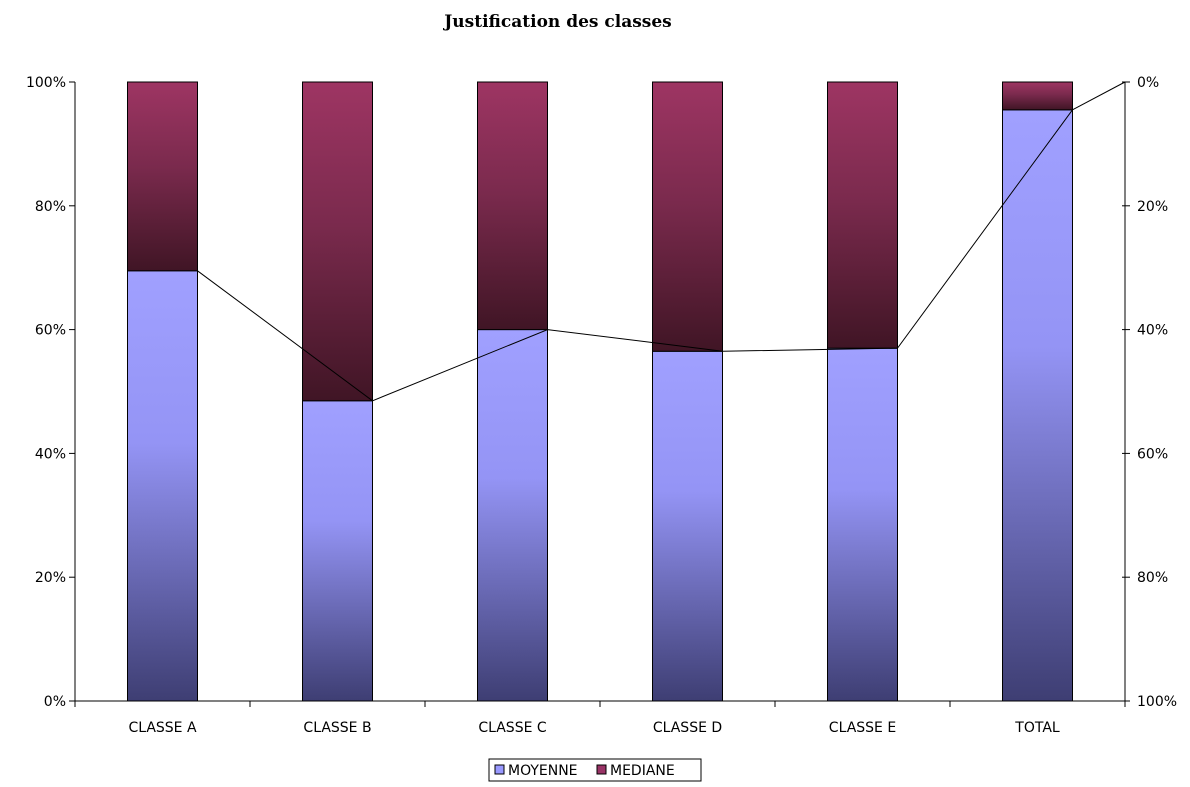 This screenshot has height=787, width=1190. Describe the element at coordinates (499, 769) in the screenshot. I see `legend-swatch-moyenne` at that location.